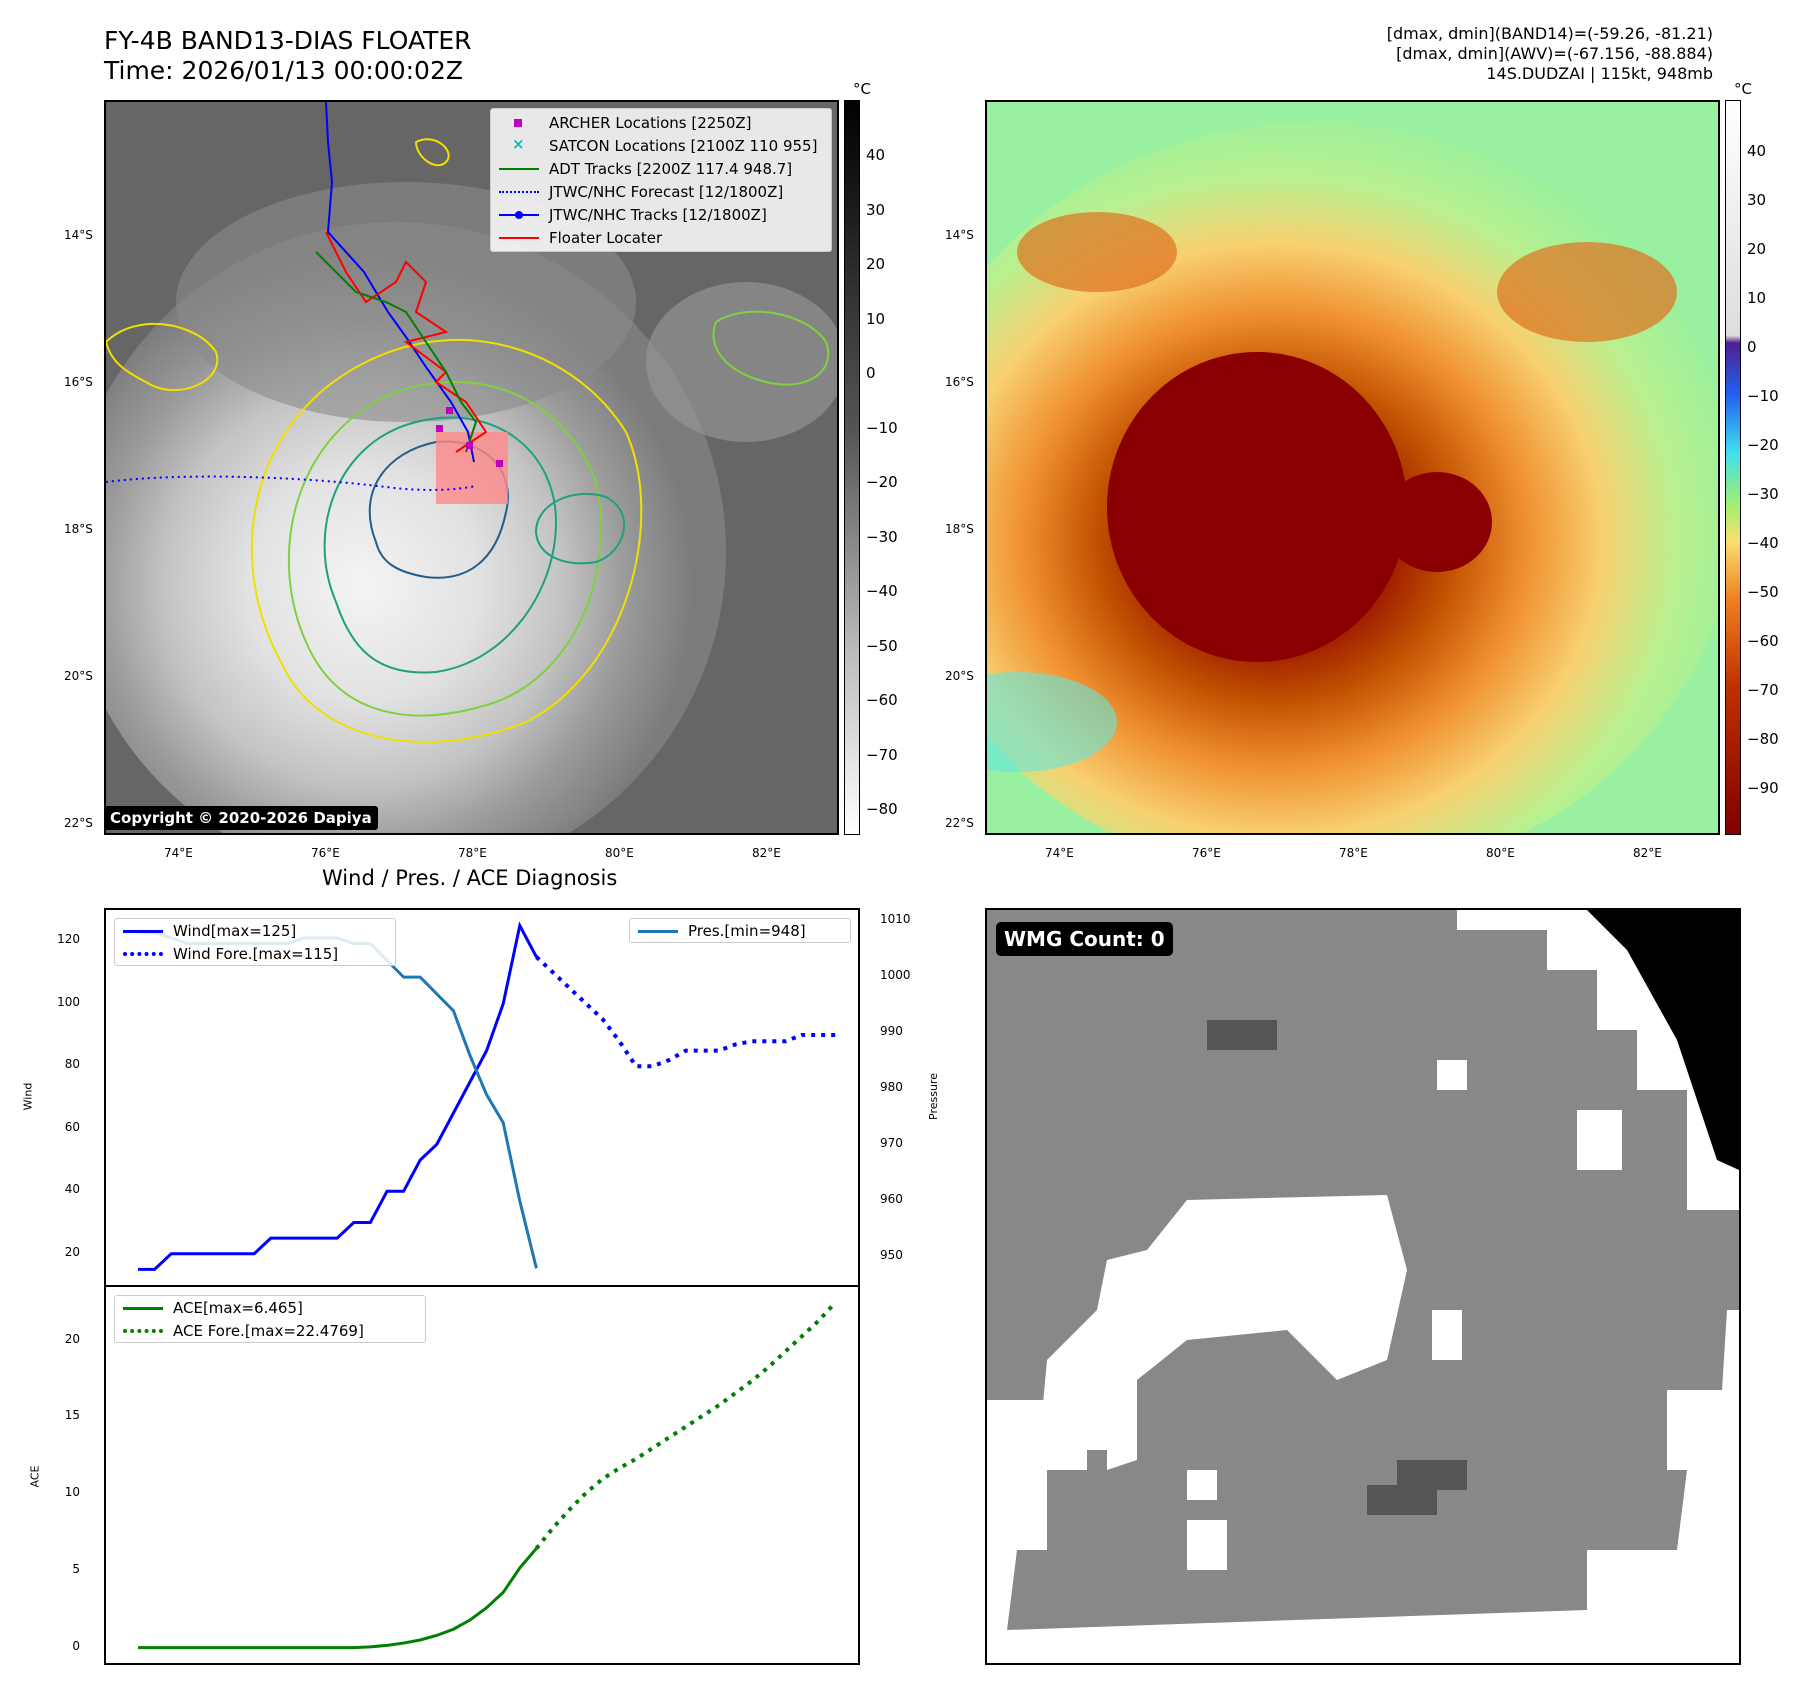 This screenshot has width=1797, height=1690. I want to click on ace-legend: ACE[max=6.465] ACE Fore.[max=22.4769], so click(270, 1319).